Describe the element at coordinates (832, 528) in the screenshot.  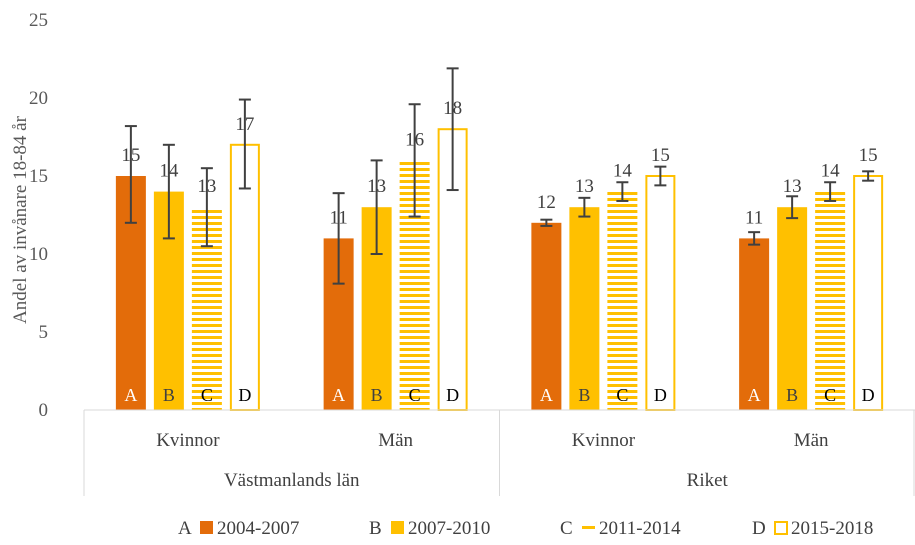
I see `legend-label: 2015-2018` at that location.